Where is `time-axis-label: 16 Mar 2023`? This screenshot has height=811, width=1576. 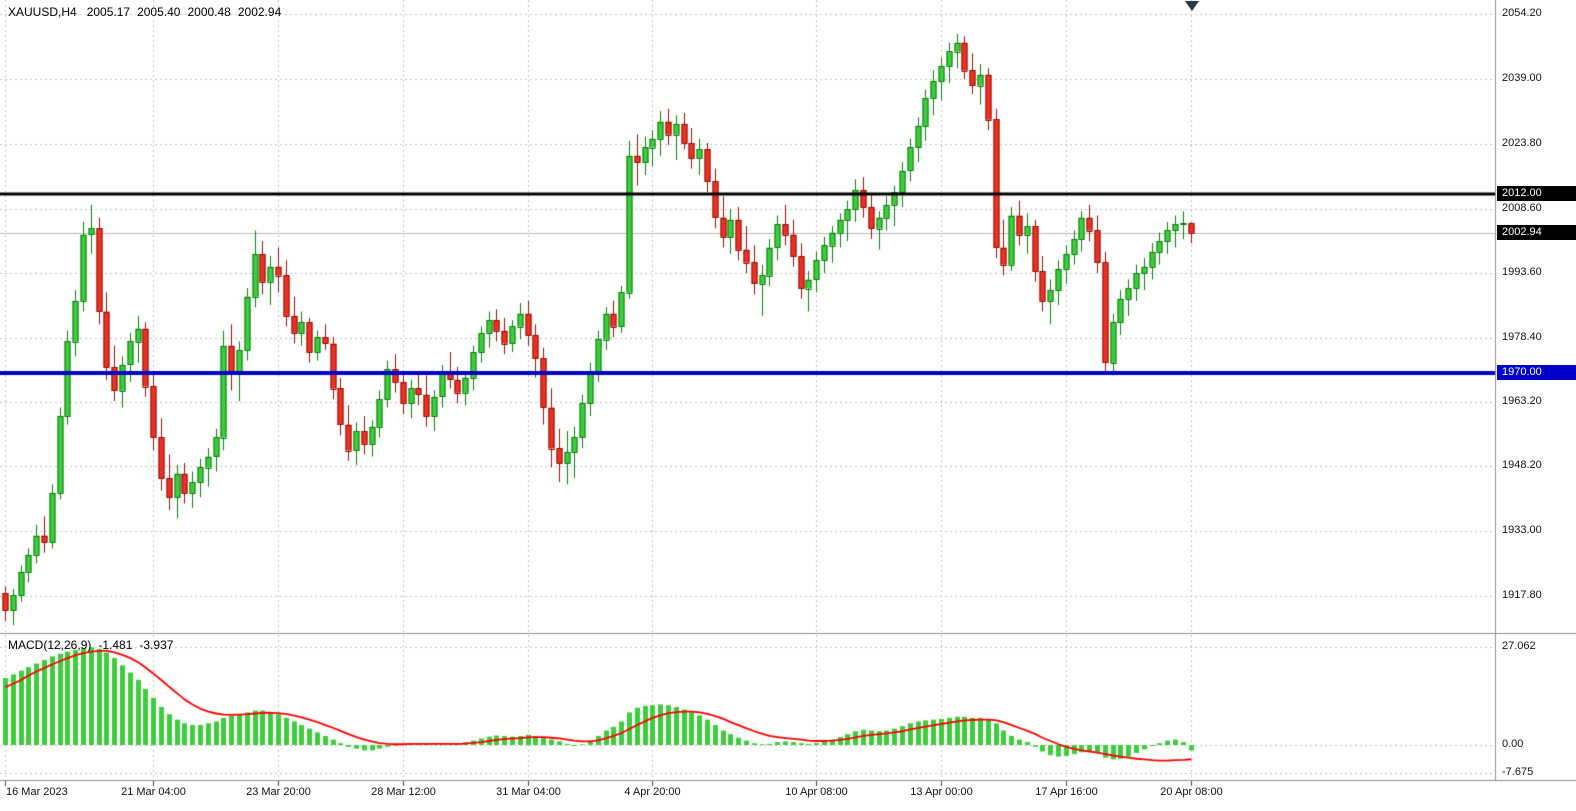
time-axis-label: 16 Mar 2023 is located at coordinates (37, 792).